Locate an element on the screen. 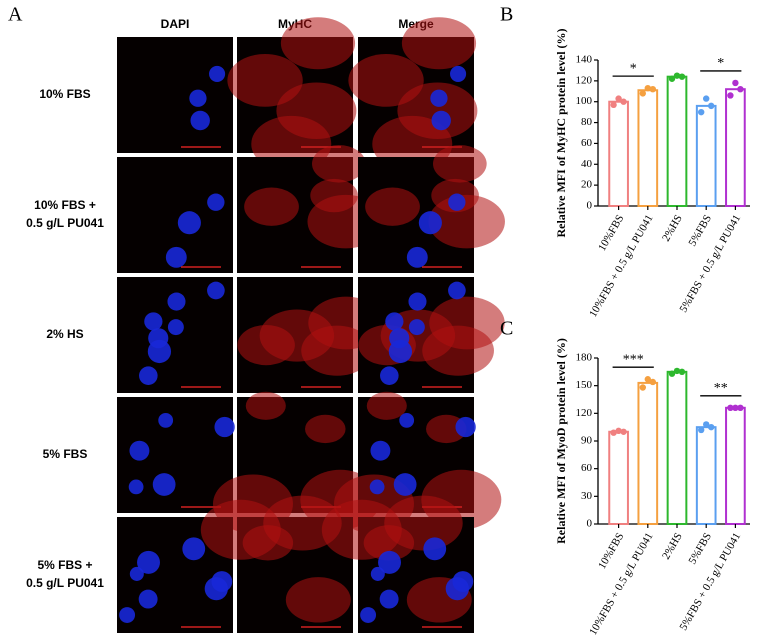 This screenshot has width=757, height=637. y-tick-label: 40 is located at coordinates (587, 164).